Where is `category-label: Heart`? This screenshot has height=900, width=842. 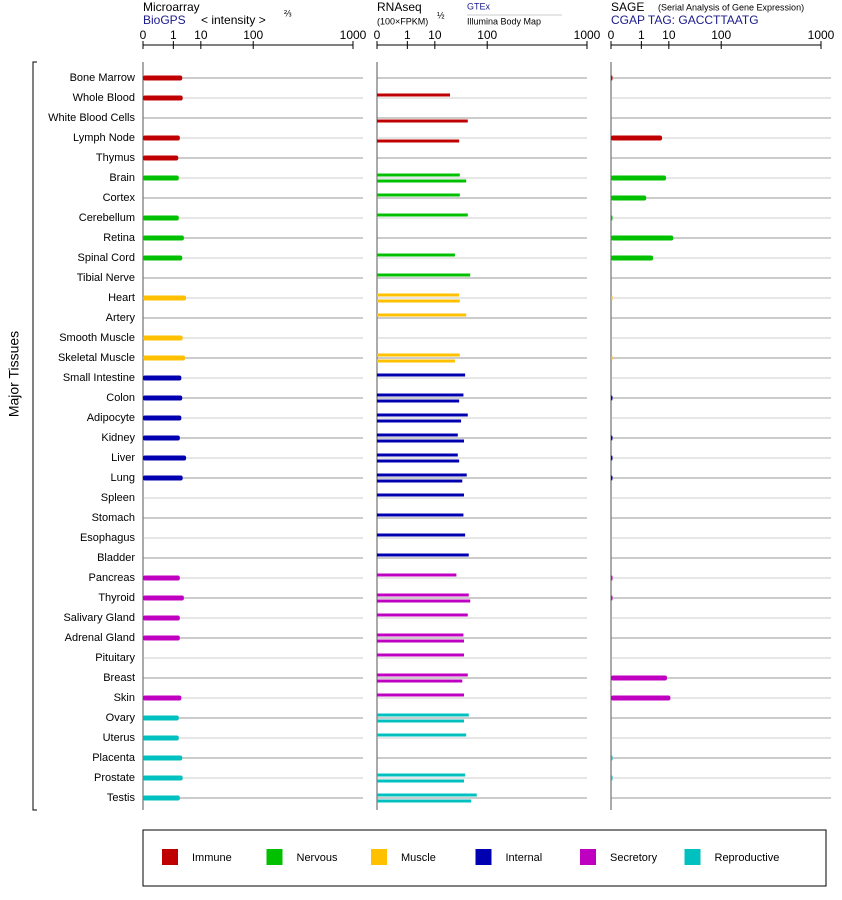
category-label: Heart is located at coordinates (121, 298).